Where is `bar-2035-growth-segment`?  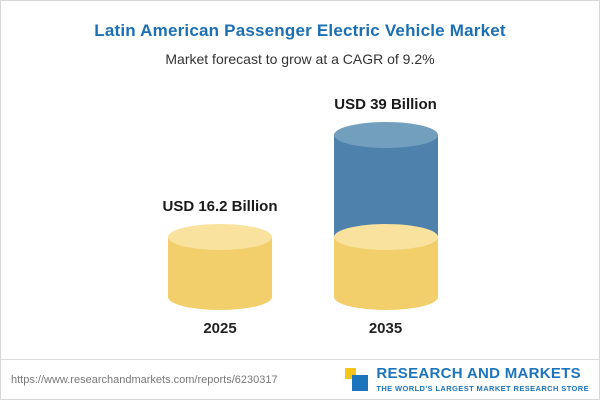 bar-2035-growth-segment is located at coordinates (385, 179).